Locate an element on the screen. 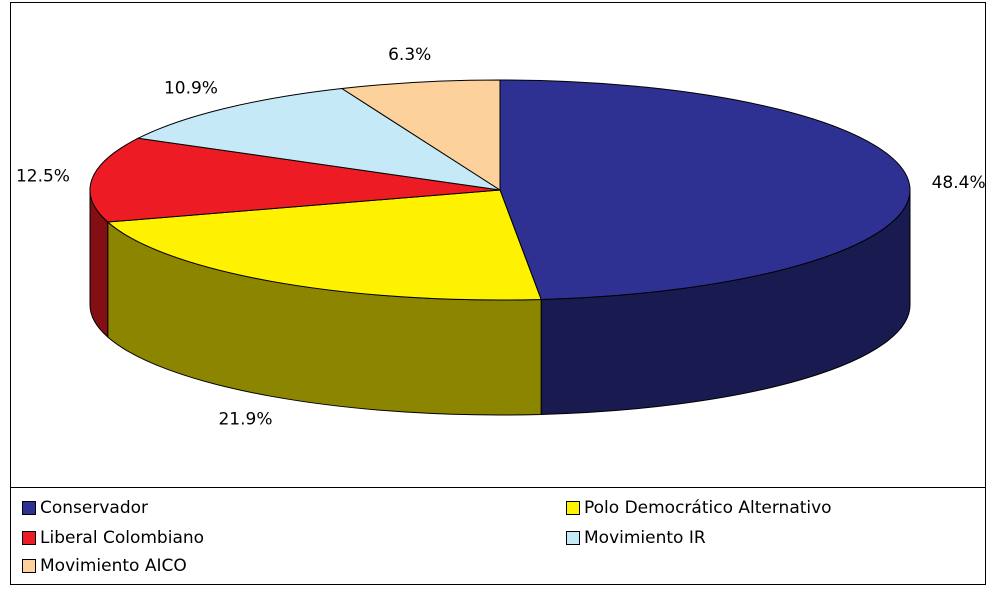 This screenshot has width=996, height=591. data-label: 6.3% is located at coordinates (409, 55).